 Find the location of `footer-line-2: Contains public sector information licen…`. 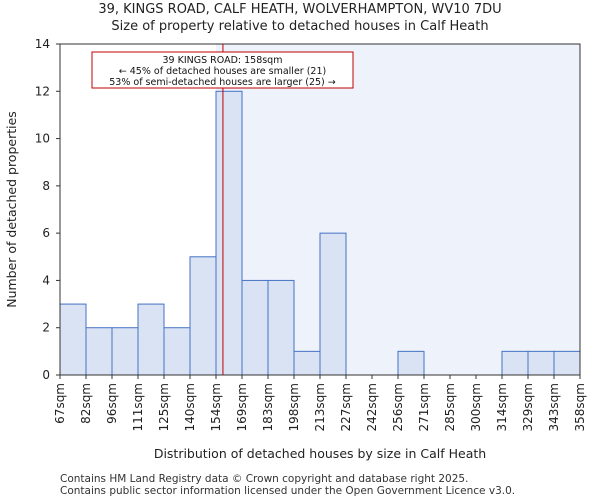

footer-line-2: Contains public sector information licen… is located at coordinates (288, 491).